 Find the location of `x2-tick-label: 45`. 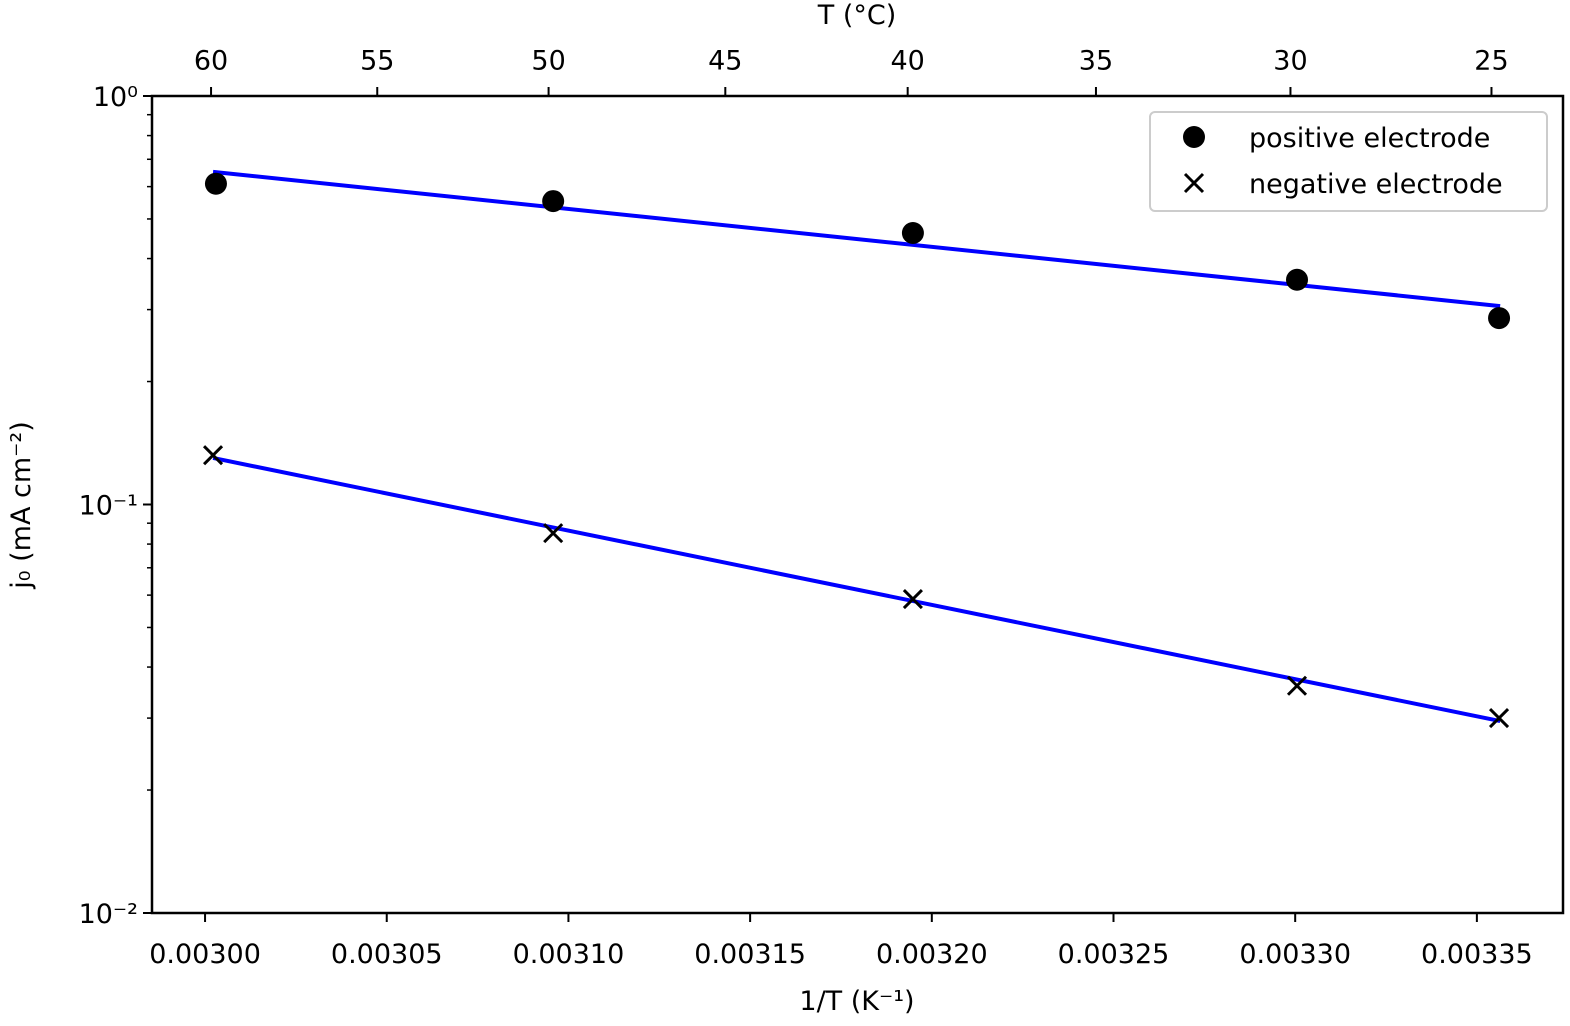

x2-tick-label: 45 is located at coordinates (725, 61).